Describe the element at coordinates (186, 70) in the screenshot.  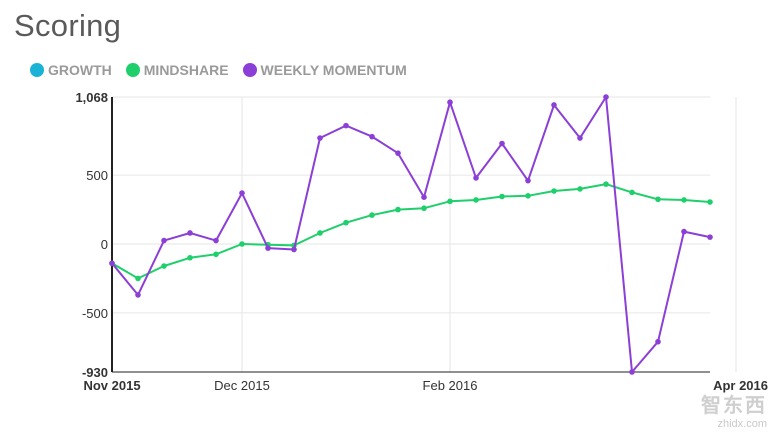
I see `legend-label-mindshare: MINDSHARE` at that location.